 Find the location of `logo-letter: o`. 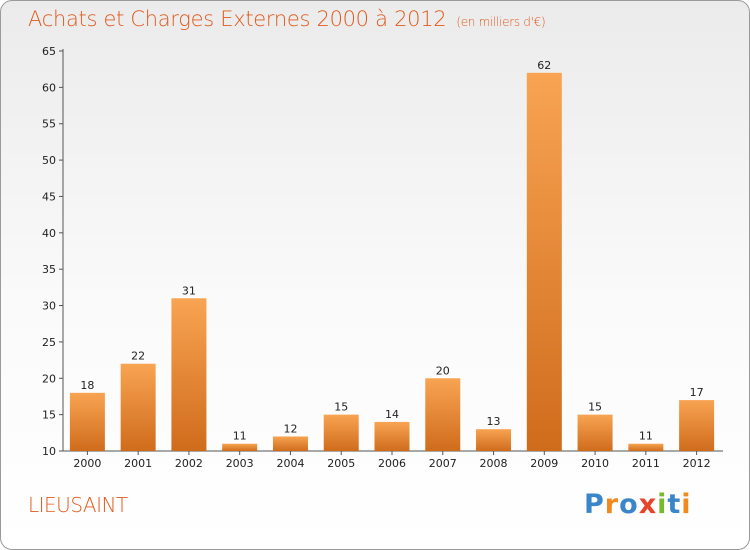

logo-letter: o is located at coordinates (629, 504).